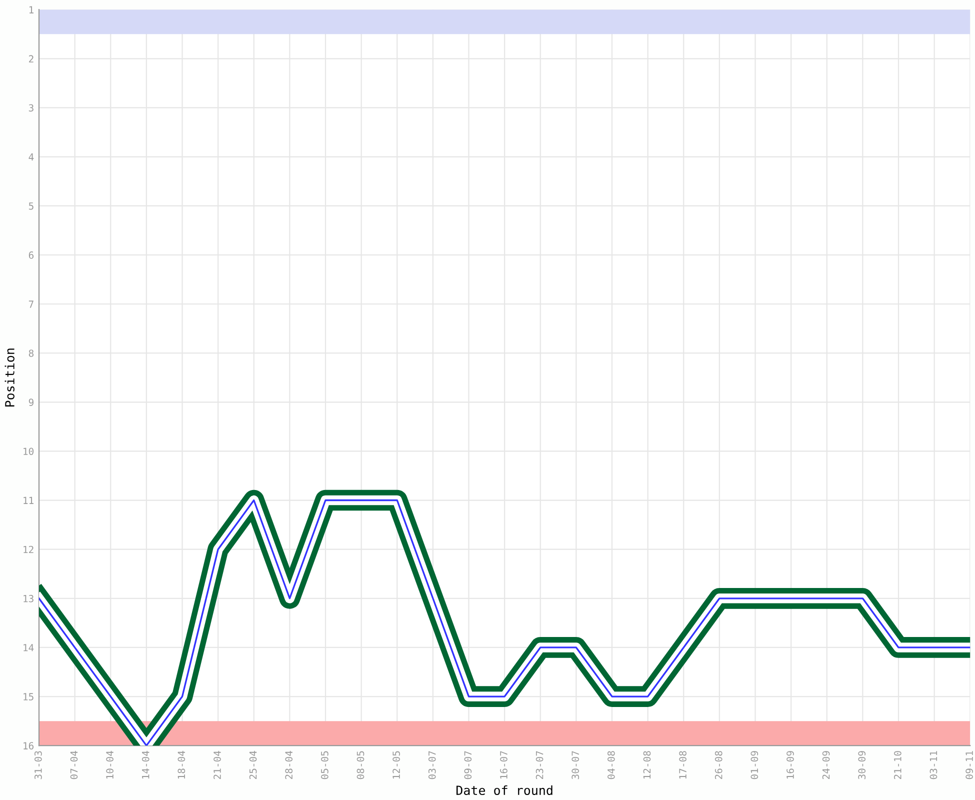  Describe the element at coordinates (31, 10) in the screenshot. I see `y-tick-label: 1` at that location.